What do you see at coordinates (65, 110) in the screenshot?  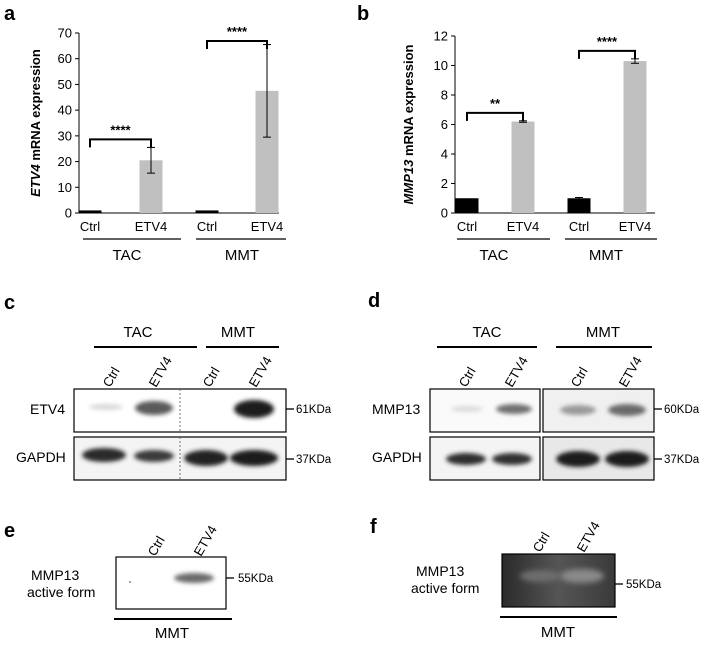 I see `y-tick-label: 40` at bounding box center [65, 110].